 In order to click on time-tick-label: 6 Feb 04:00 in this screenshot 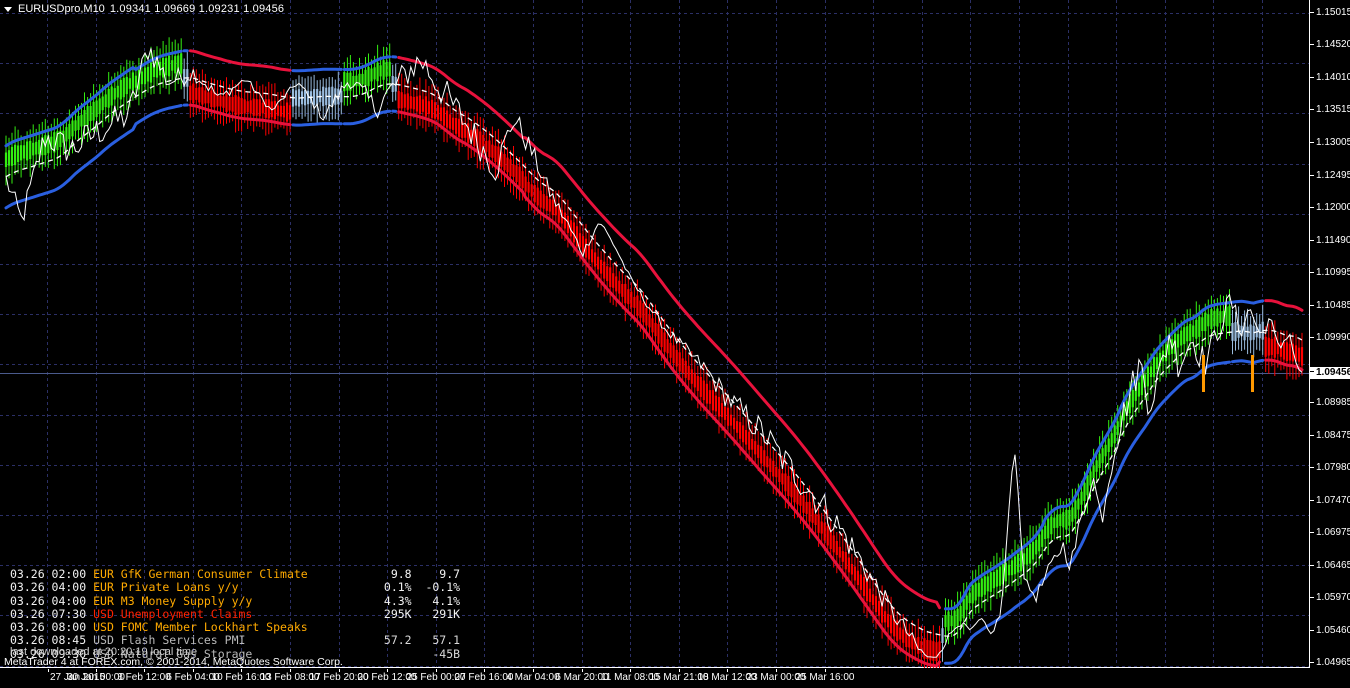, I will do `click(193, 677)`.